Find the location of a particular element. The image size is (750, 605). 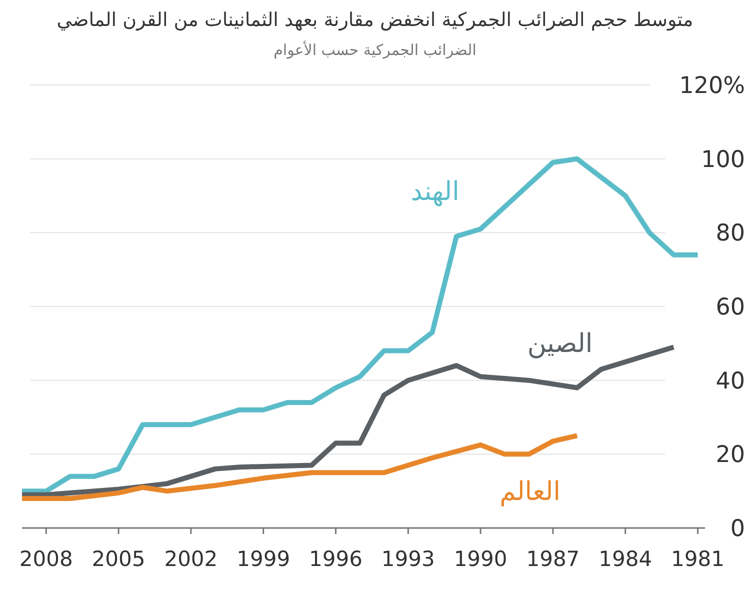

x-tick-label: 1999 is located at coordinates (263, 559).